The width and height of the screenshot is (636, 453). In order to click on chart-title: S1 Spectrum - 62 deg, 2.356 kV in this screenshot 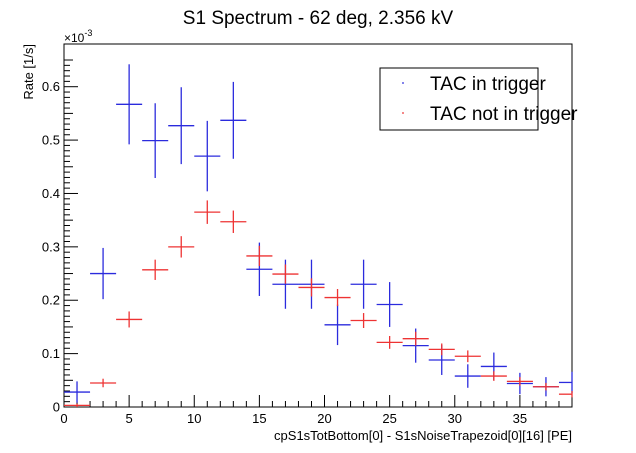, I will do `click(318, 18)`.